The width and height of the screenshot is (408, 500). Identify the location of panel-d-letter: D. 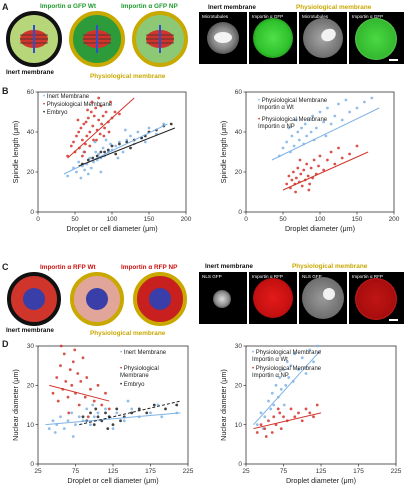
(5, 344).